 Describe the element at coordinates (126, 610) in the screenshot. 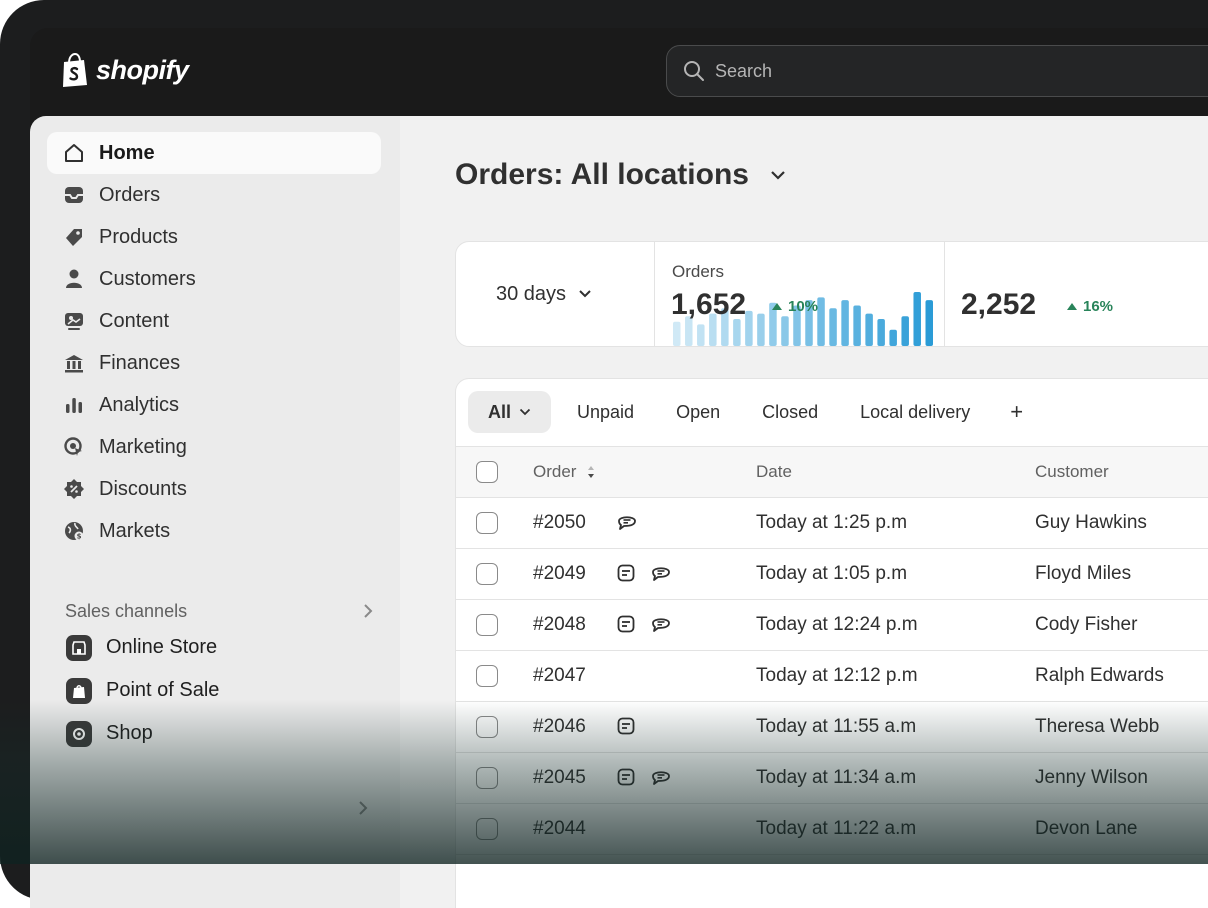

I see `sales-channels-label: Sales channels` at that location.